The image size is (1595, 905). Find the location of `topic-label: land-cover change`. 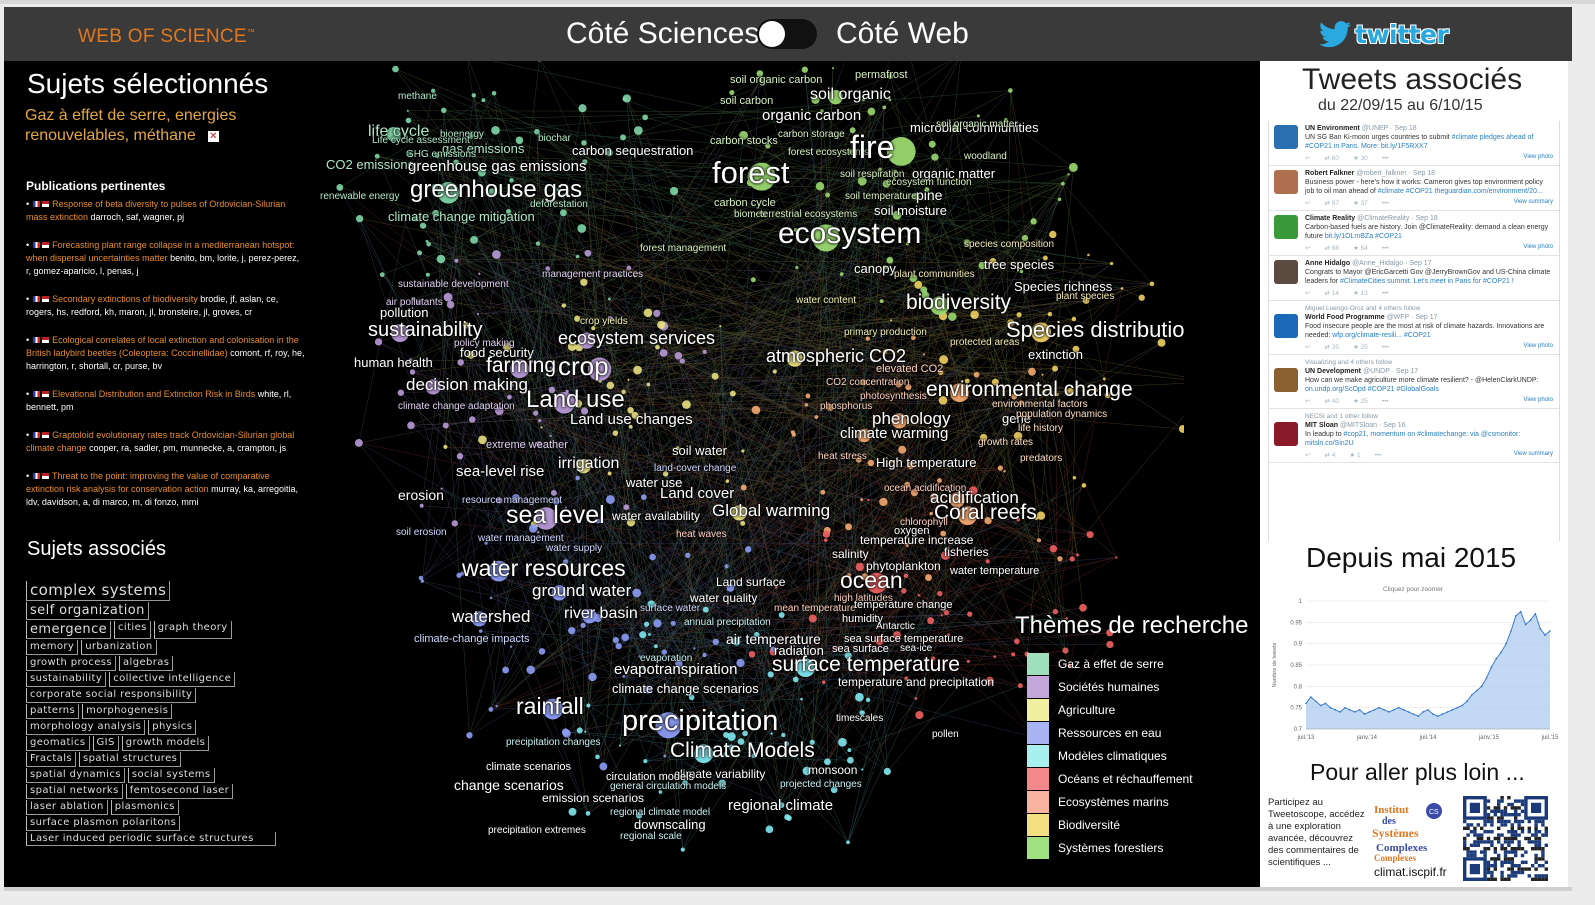

topic-label: land-cover change is located at coordinates (695, 468).